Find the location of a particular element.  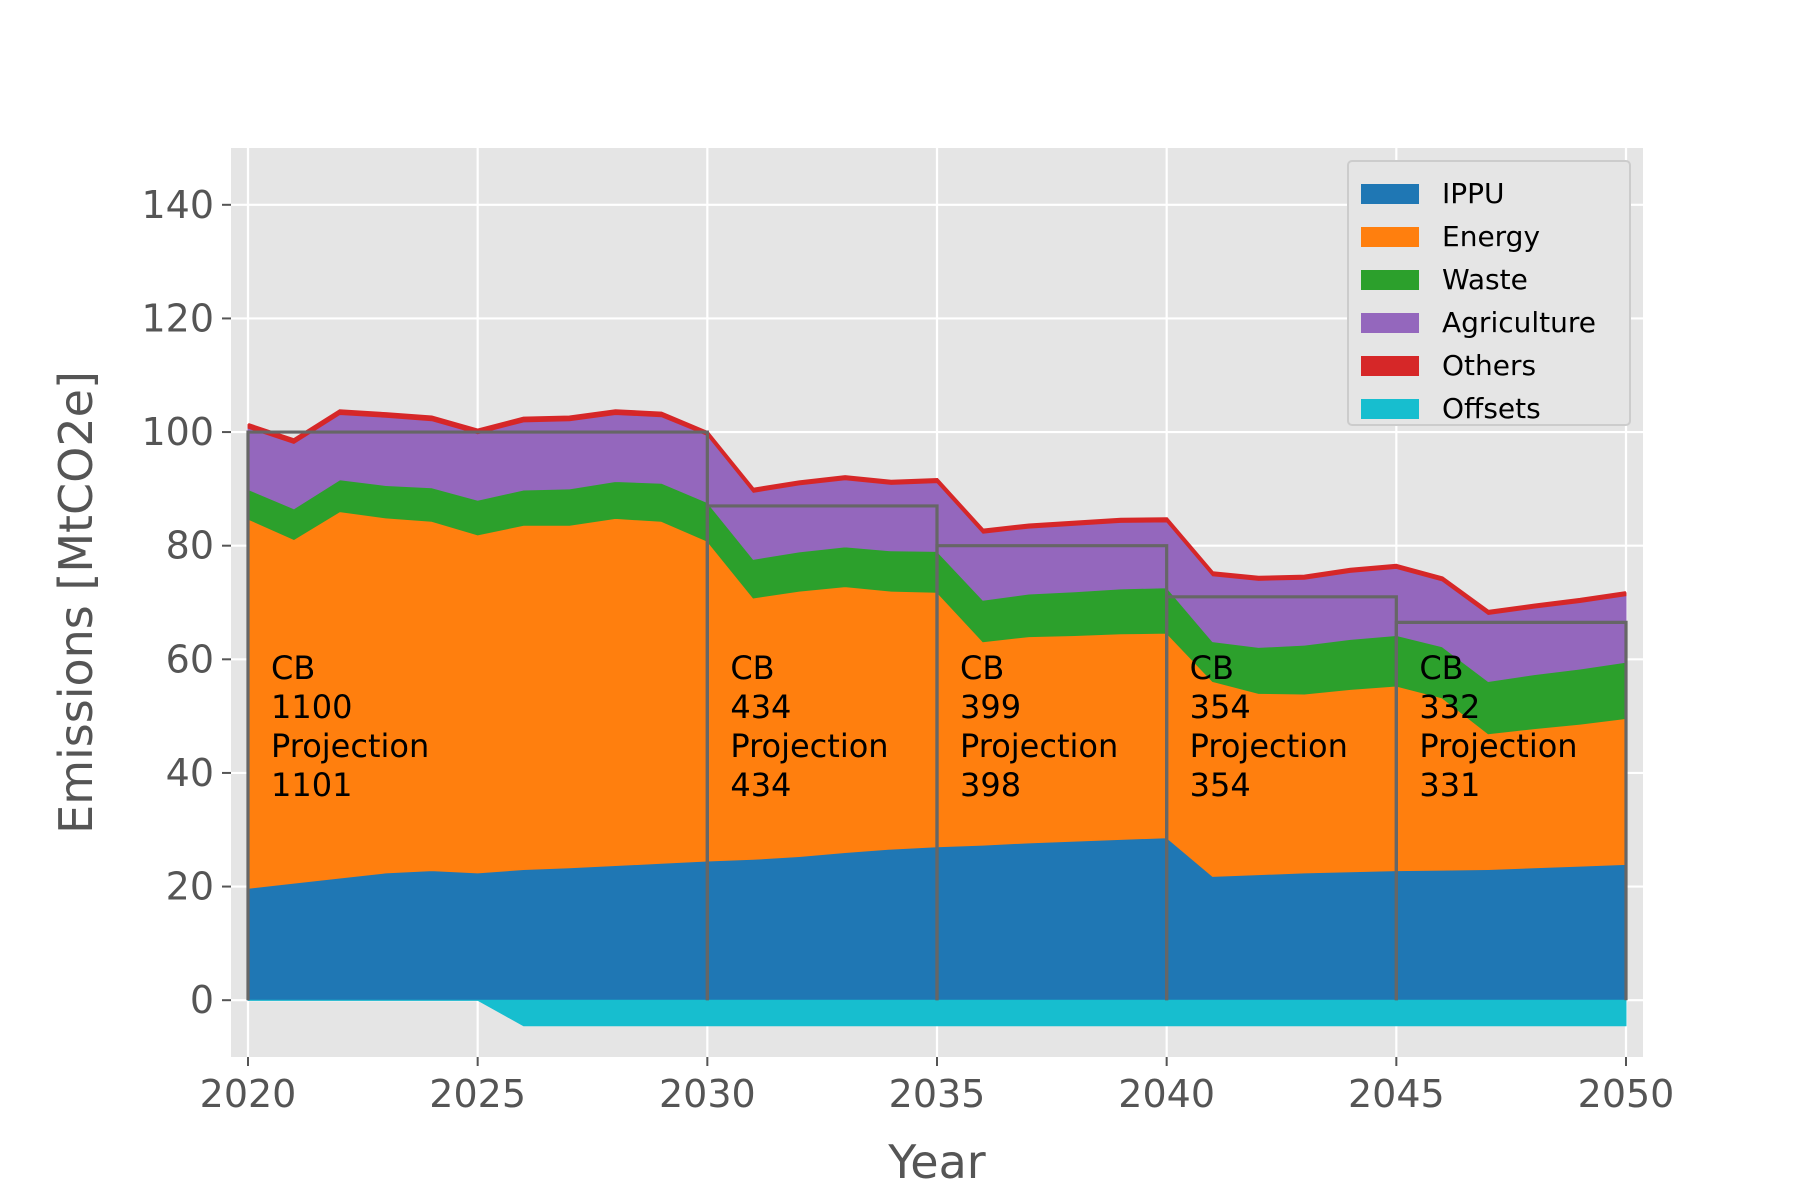

x-tick-label: 2050 is located at coordinates (1626, 1094).